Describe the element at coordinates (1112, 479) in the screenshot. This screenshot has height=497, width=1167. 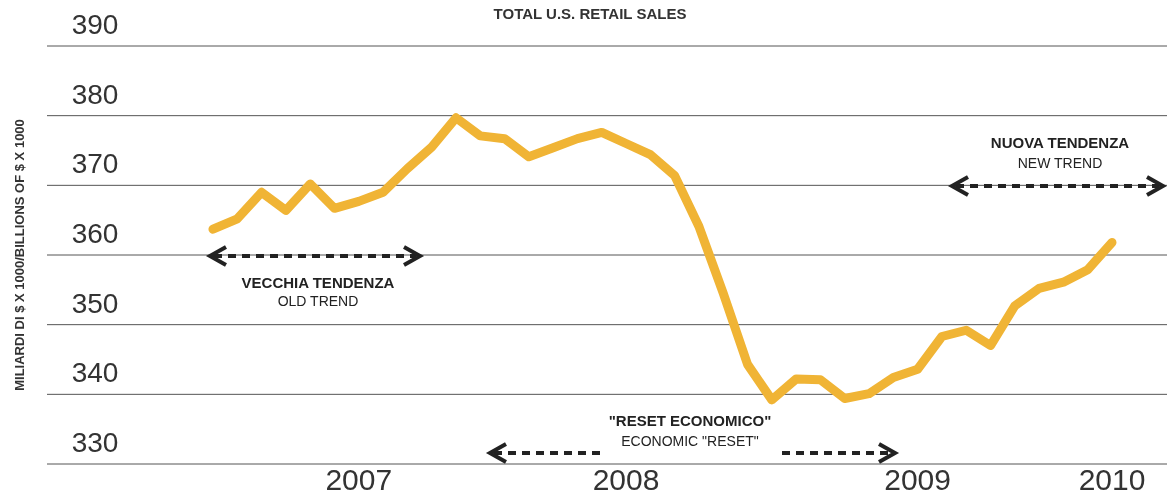
I see `x-tick-label: 2010` at that location.